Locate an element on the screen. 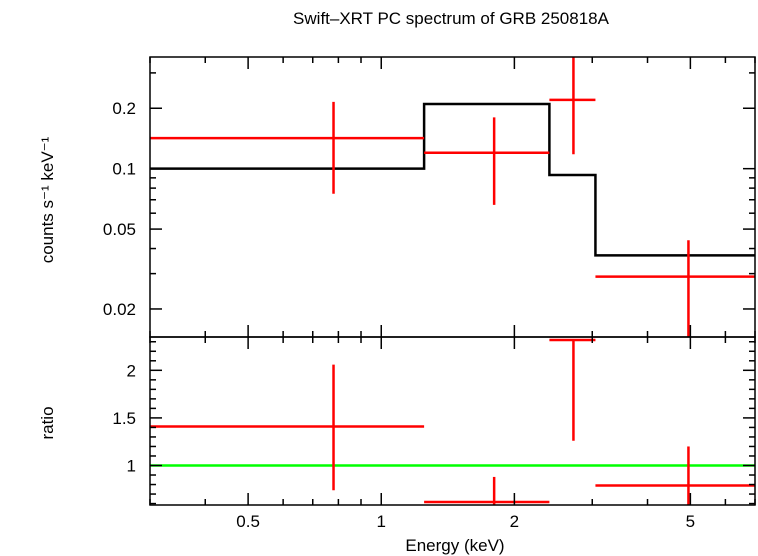  top-y-tick-label: 0.05 is located at coordinates (119, 229).